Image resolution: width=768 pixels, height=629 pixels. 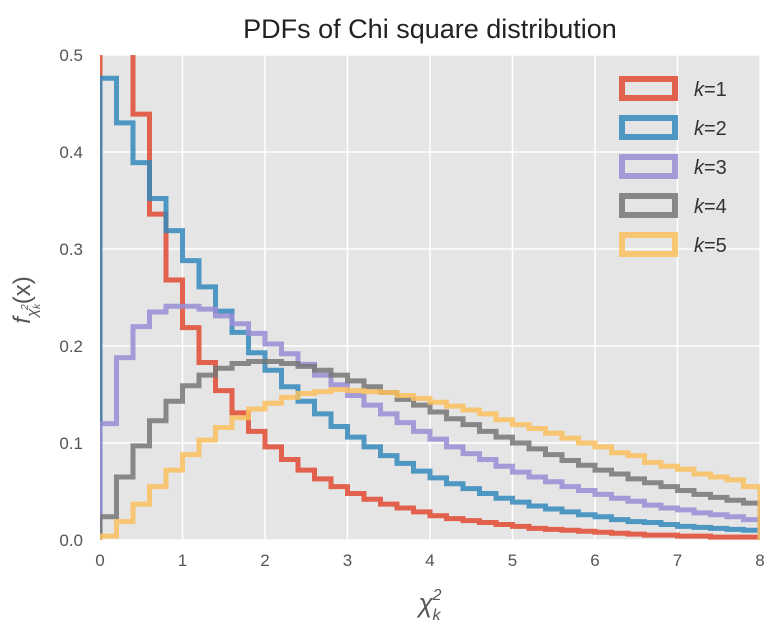 I want to click on y-tick-label: 0.4, so click(x=71, y=152).